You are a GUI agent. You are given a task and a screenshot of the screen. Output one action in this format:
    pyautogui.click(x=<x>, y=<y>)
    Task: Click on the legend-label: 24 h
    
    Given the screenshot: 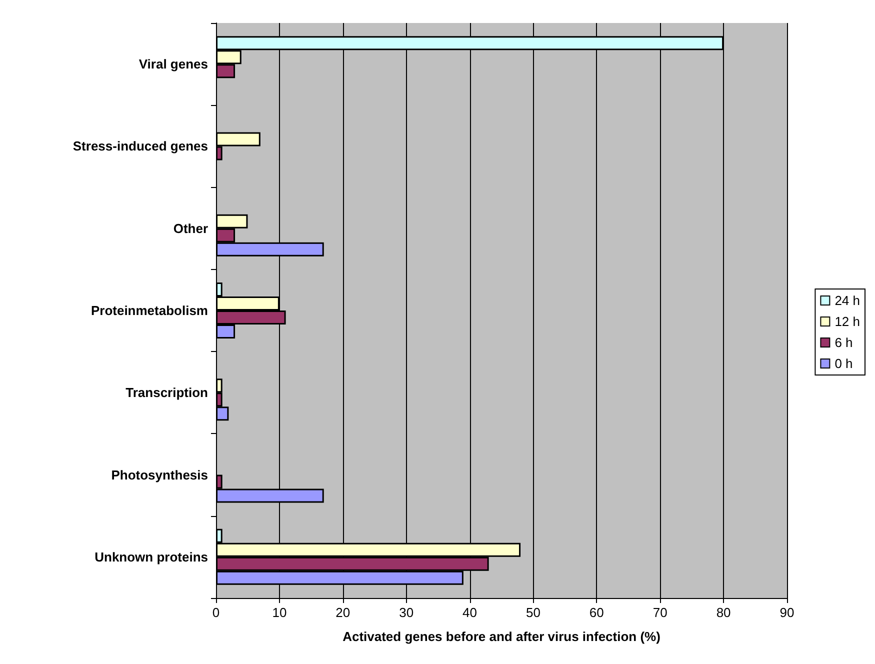 What is the action you would take?
    pyautogui.click(x=847, y=300)
    